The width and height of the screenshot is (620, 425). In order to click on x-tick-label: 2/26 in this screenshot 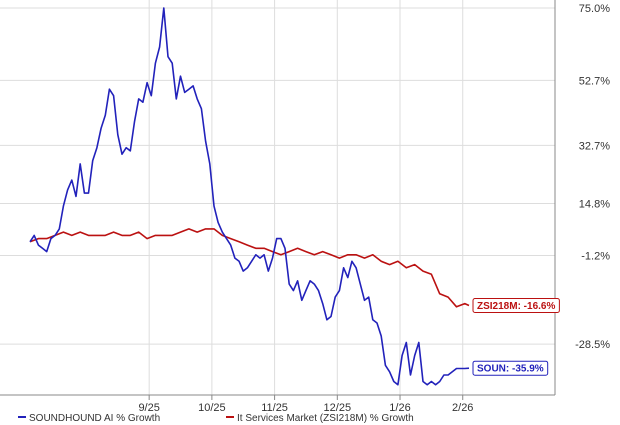, I will do `click(462, 408)`.